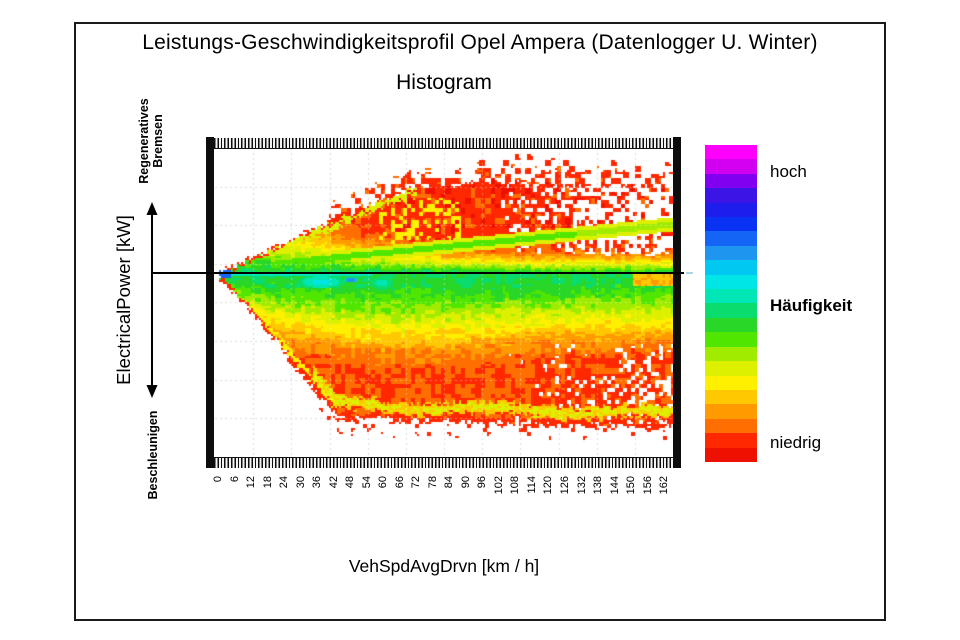 This screenshot has width=960, height=640. I want to click on x-tick-label: 102, so click(498, 485).